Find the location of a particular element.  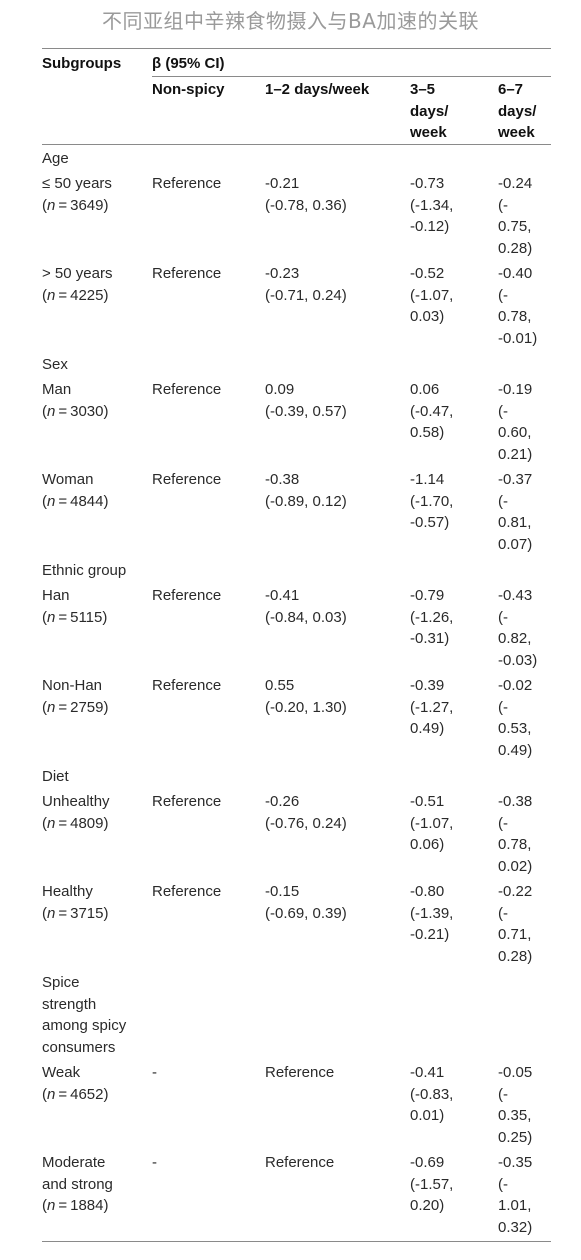

table-top-rule is located at coordinates (296, 48).